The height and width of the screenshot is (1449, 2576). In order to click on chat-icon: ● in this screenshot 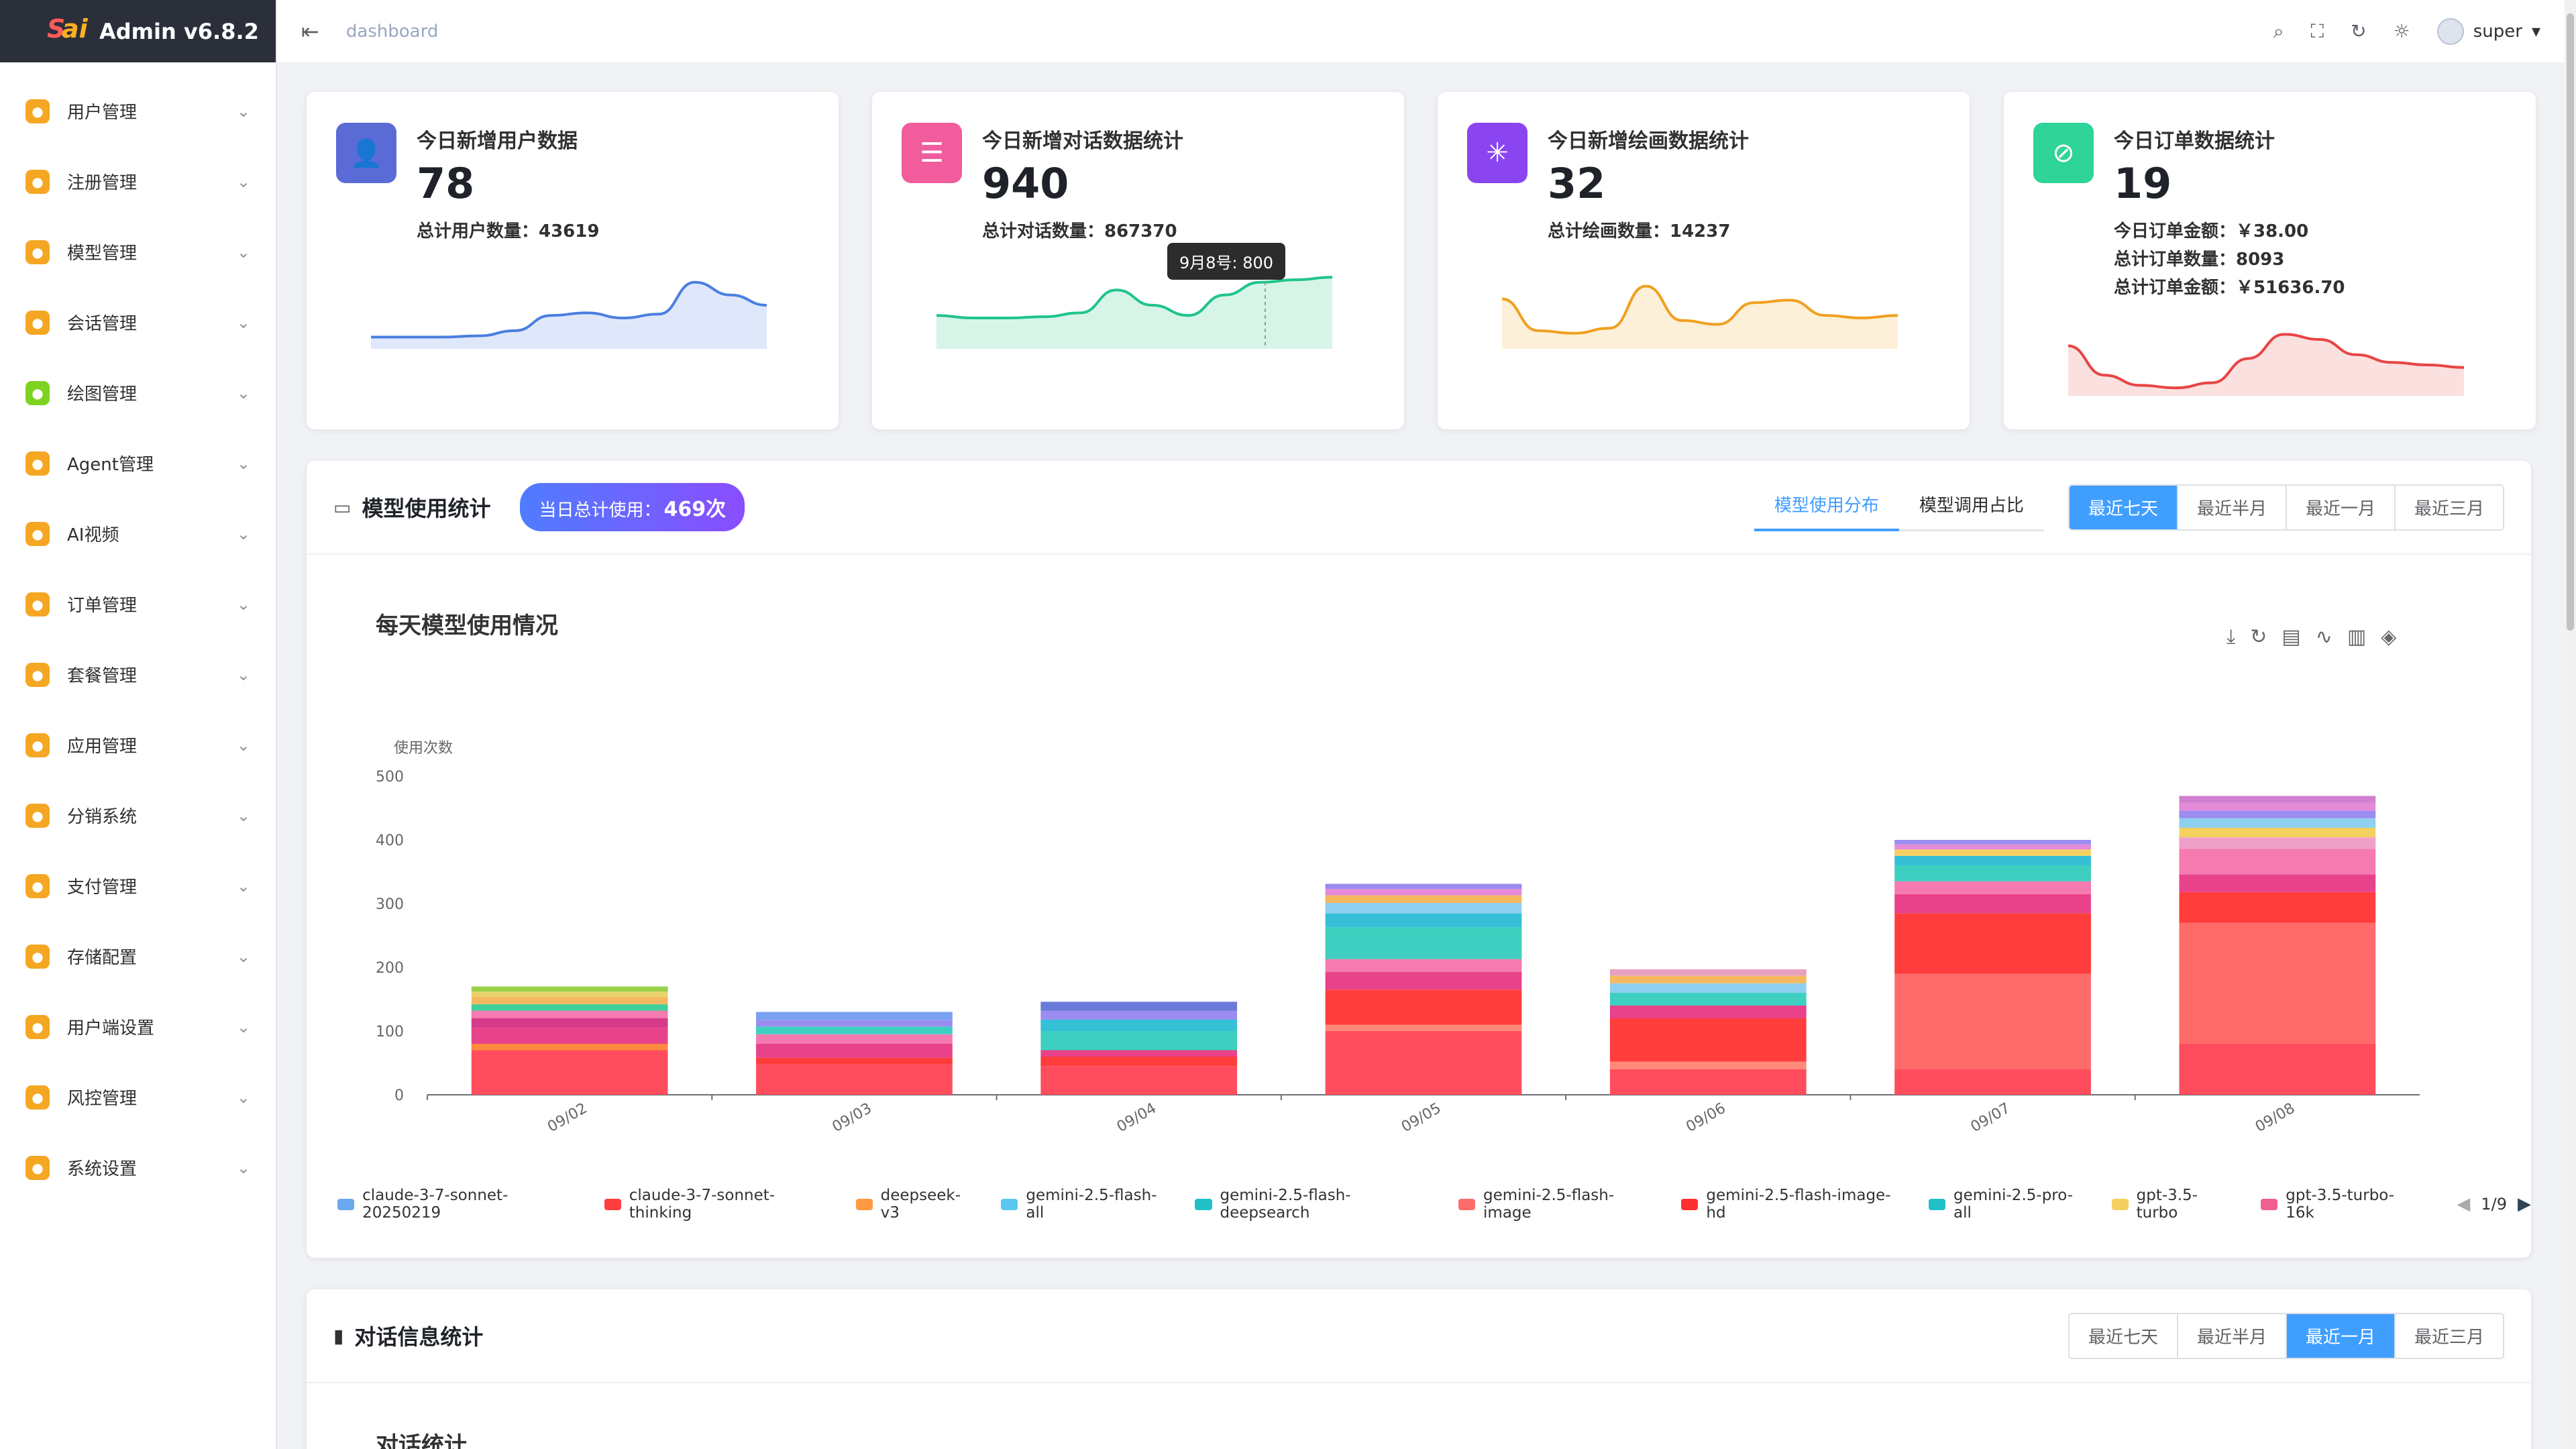, I will do `click(37, 322)`.